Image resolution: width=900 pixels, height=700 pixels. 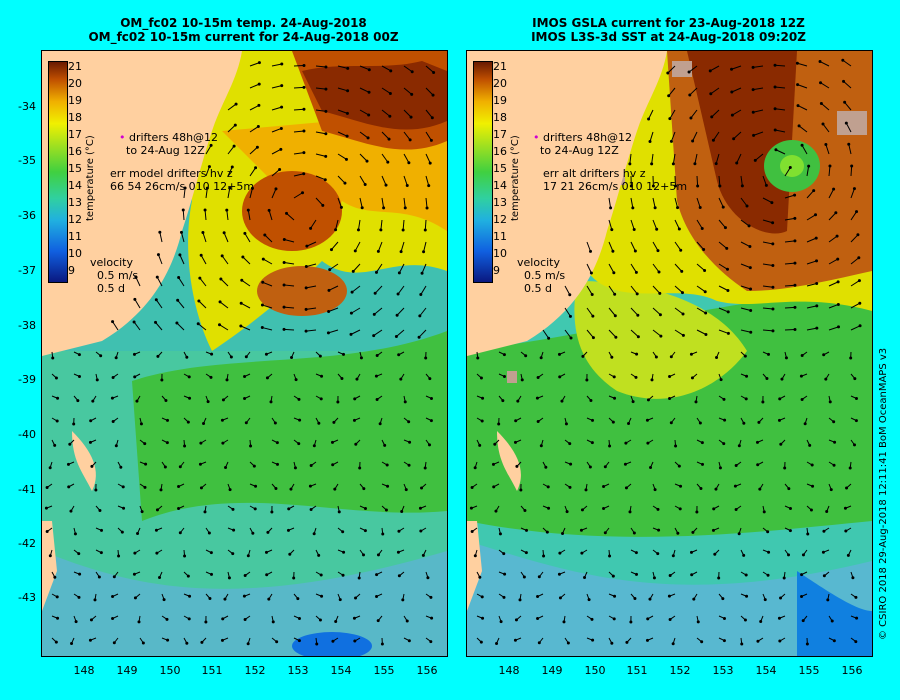 I want to click on cb-tick: 12, so click(x=75, y=219).